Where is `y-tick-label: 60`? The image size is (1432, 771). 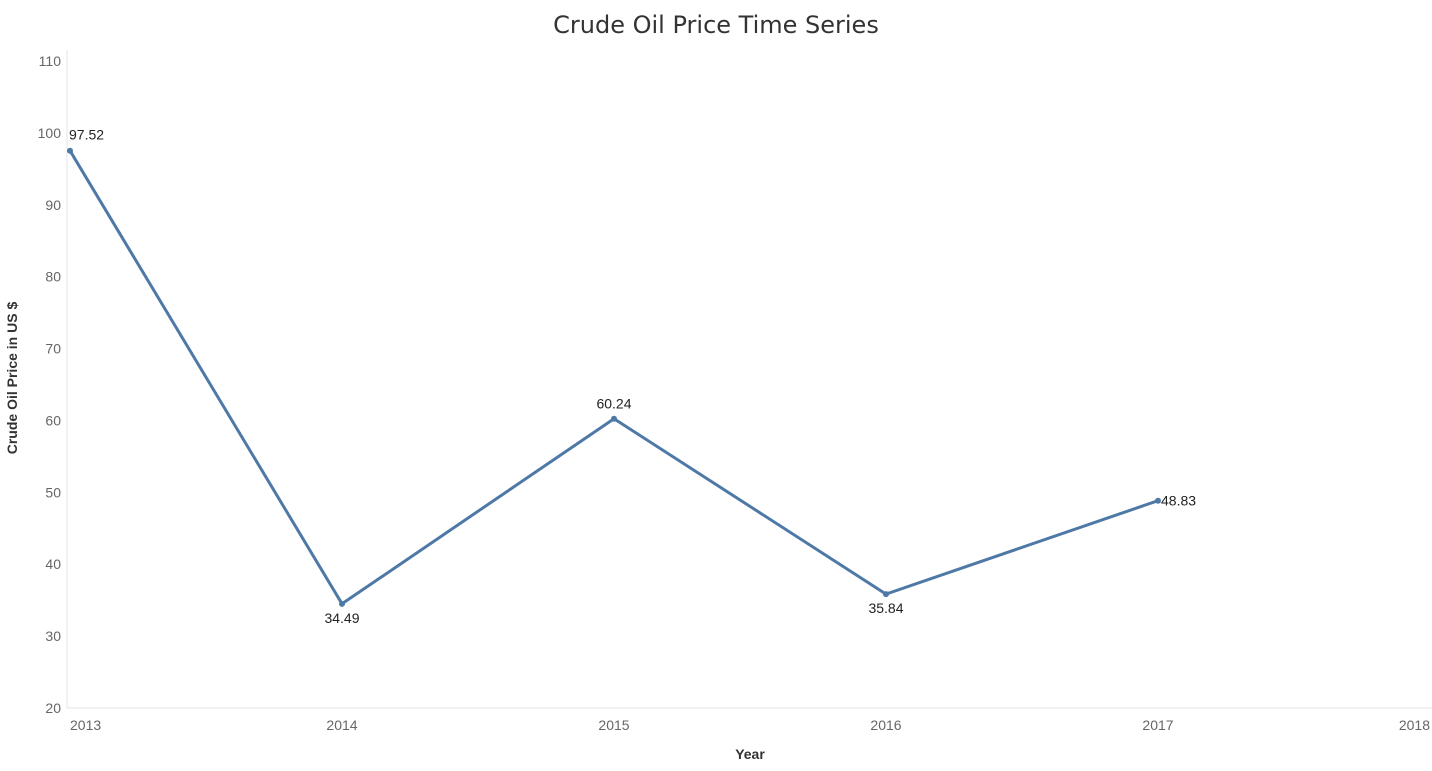
y-tick-label: 60 is located at coordinates (53, 420).